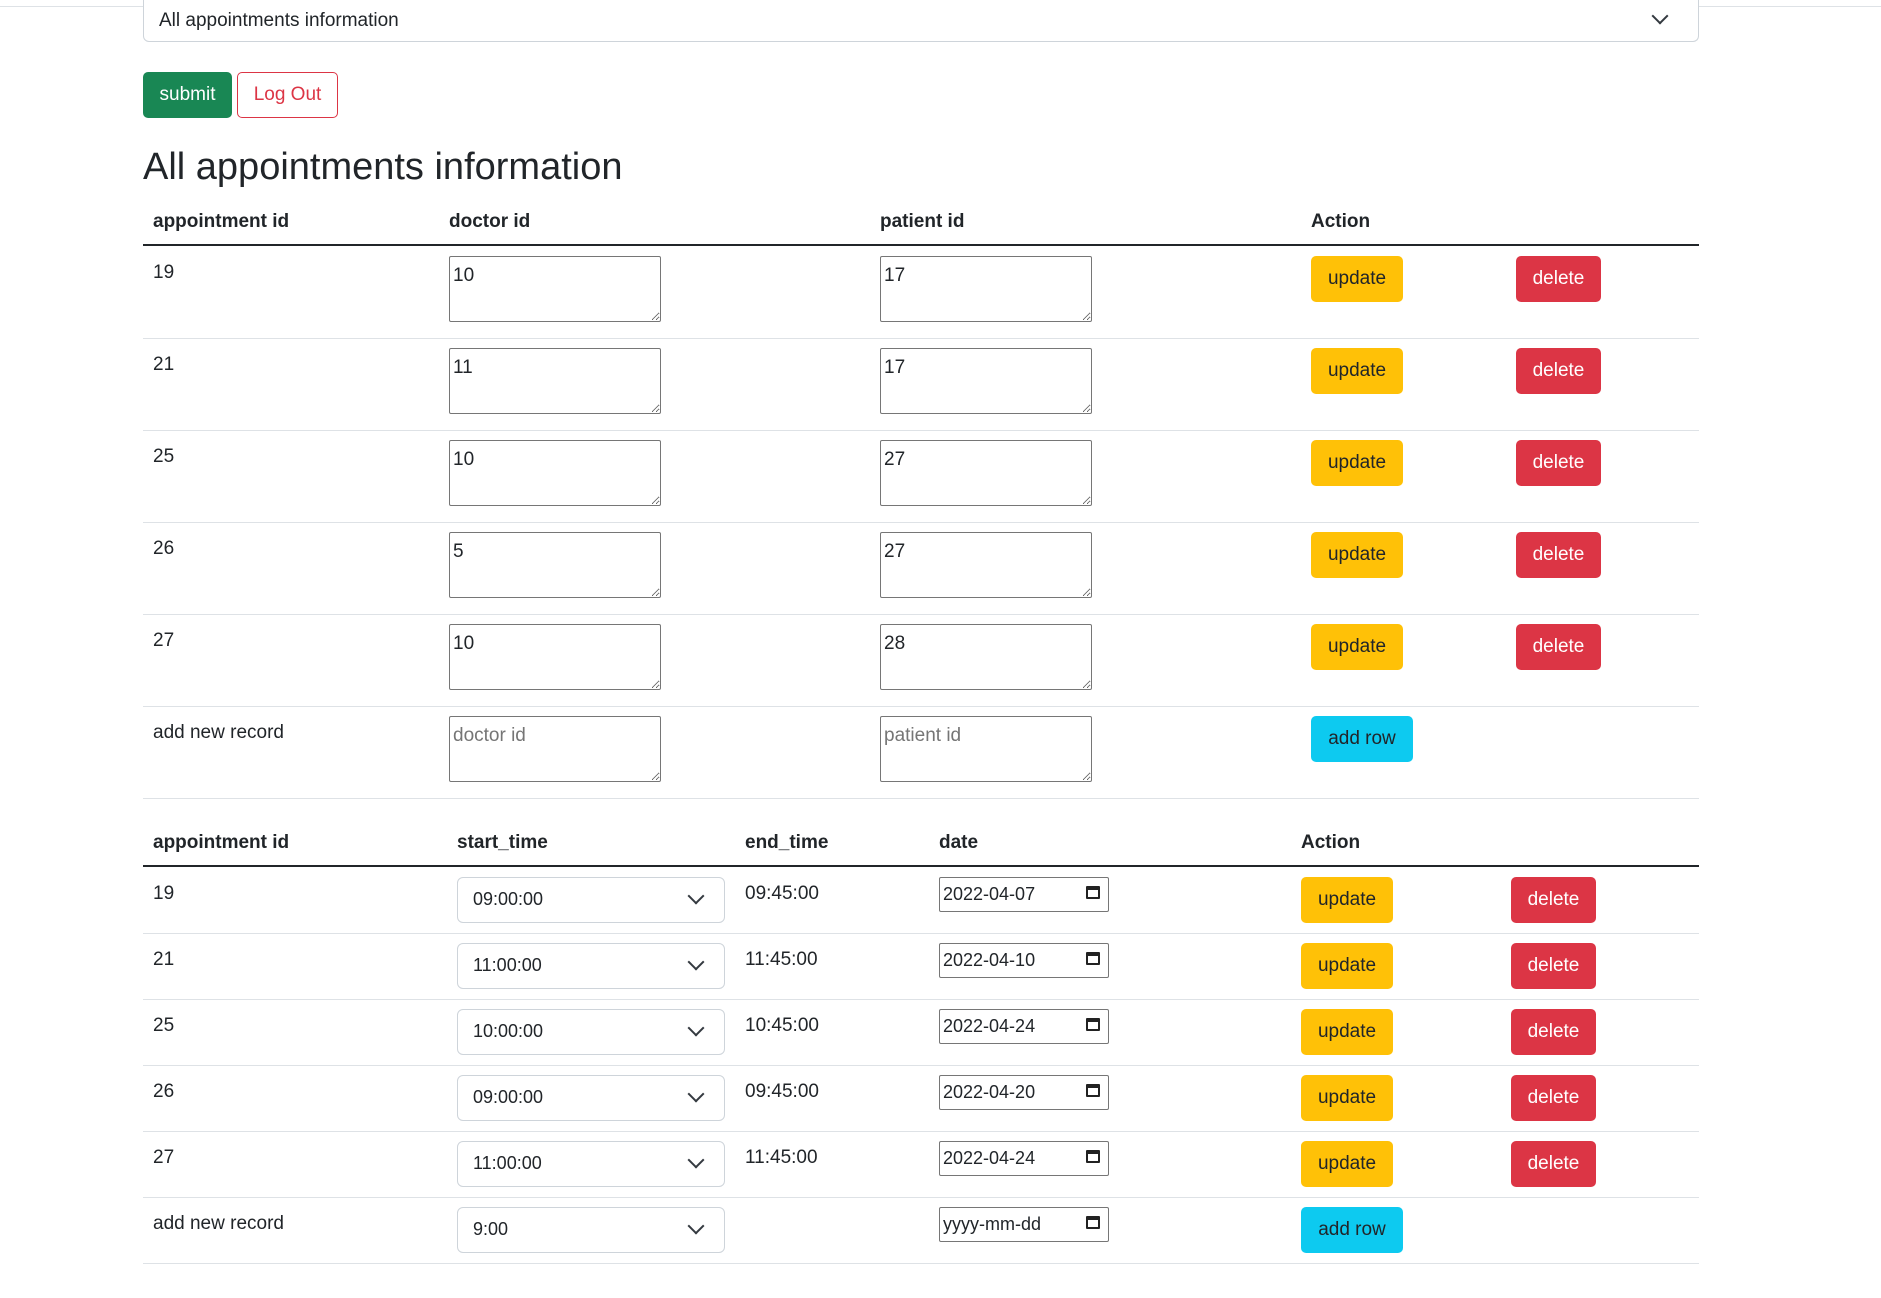  I want to click on date-value: 2022-04-20, so click(989, 1092).